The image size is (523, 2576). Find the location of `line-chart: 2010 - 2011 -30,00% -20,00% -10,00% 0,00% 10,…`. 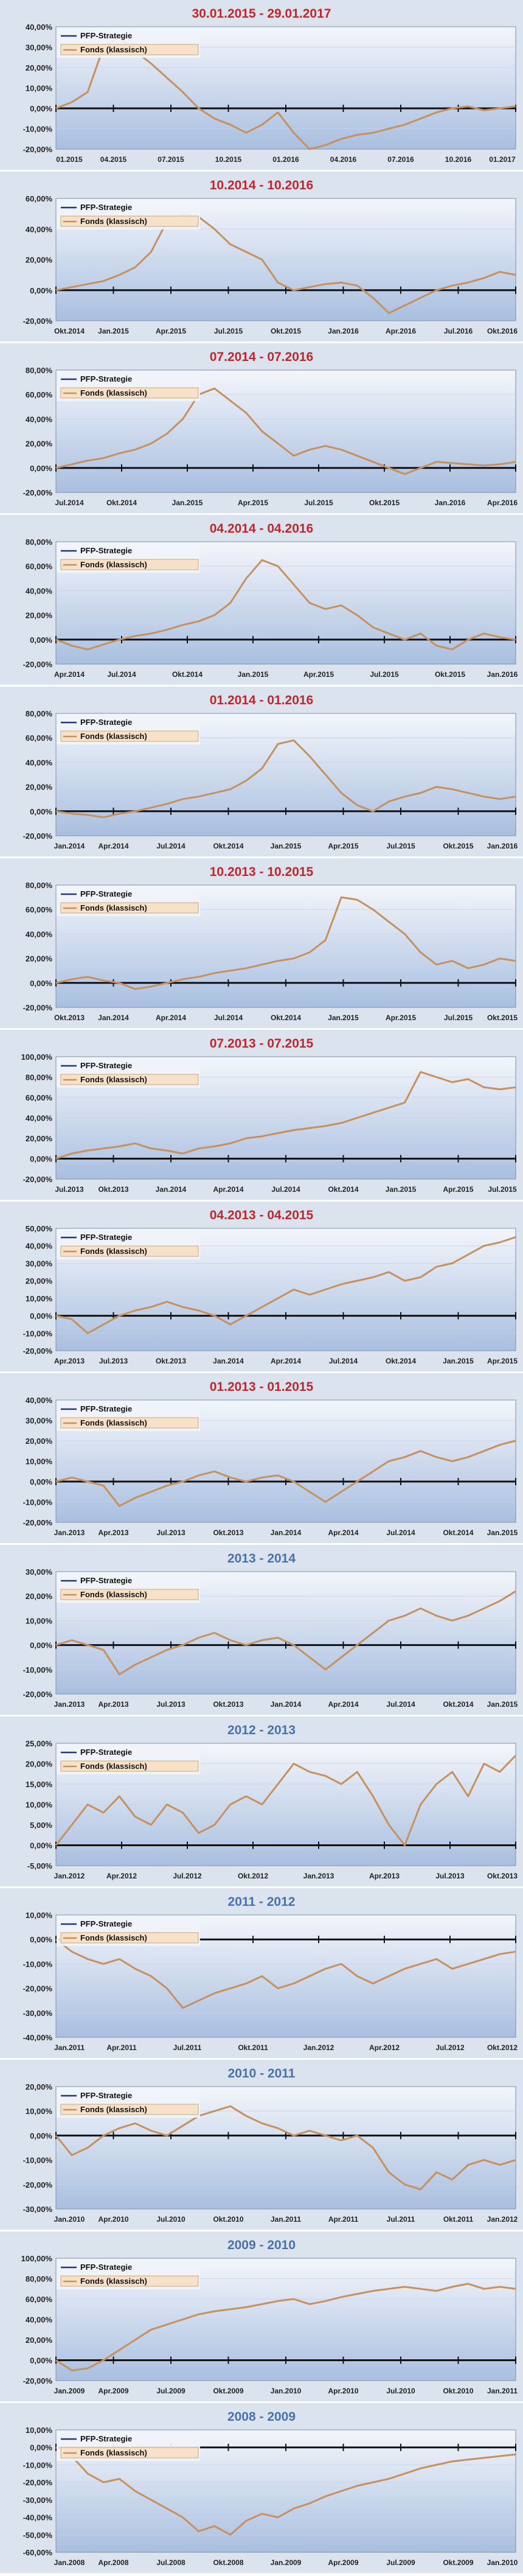

line-chart: 2010 - 2011 -30,00% -20,00% -10,00% 0,00% 10,… is located at coordinates (270, 2145).